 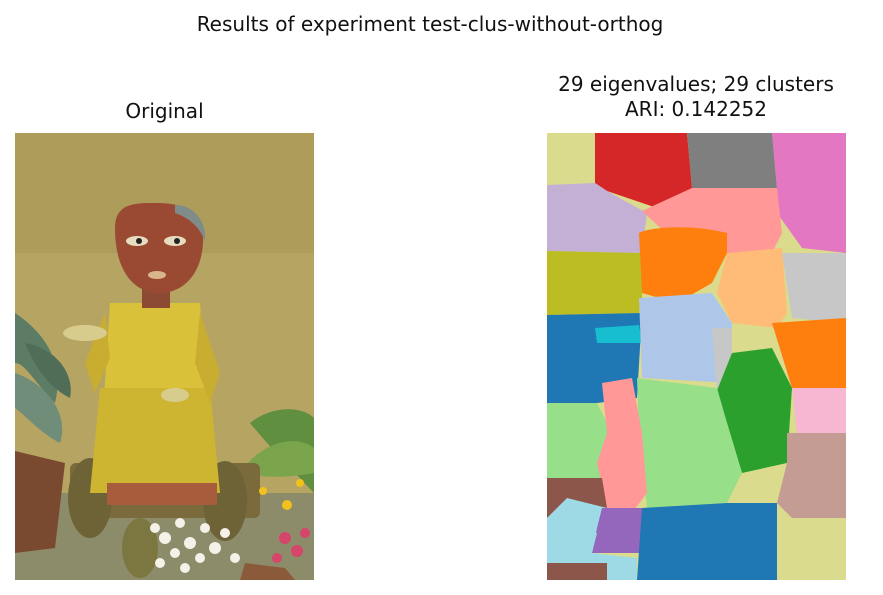 What do you see at coordinates (695, 109) in the screenshot?
I see `clusters-panel-title-line2: ARI: 0.142252` at bounding box center [695, 109].